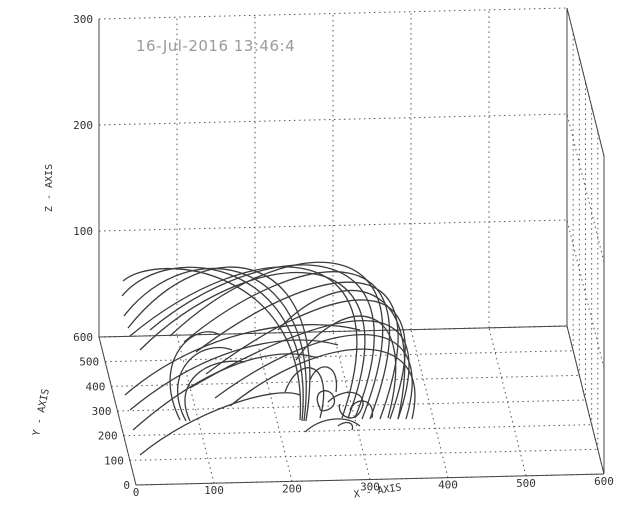 The height and width of the screenshot is (512, 640). I want to click on y-tick-label: 200, so click(108, 436).